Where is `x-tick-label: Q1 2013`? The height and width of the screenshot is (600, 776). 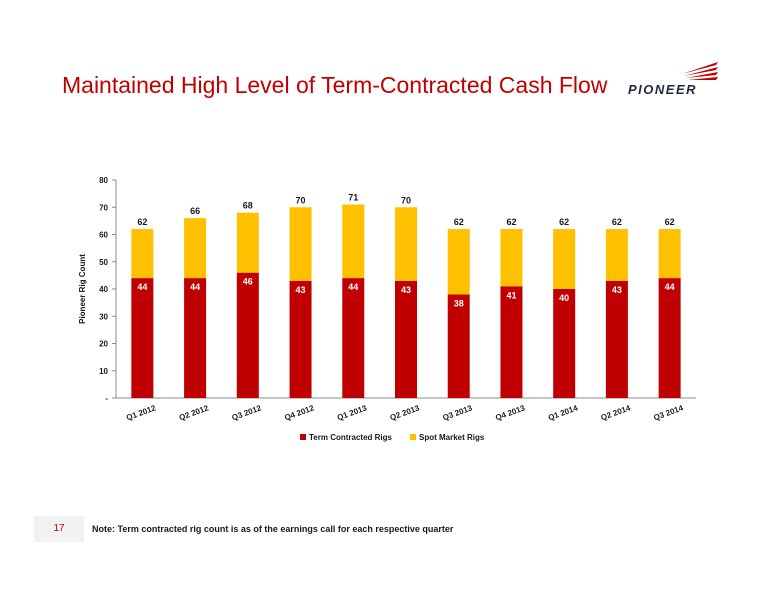 x-tick-label: Q1 2013 is located at coordinates (352, 412).